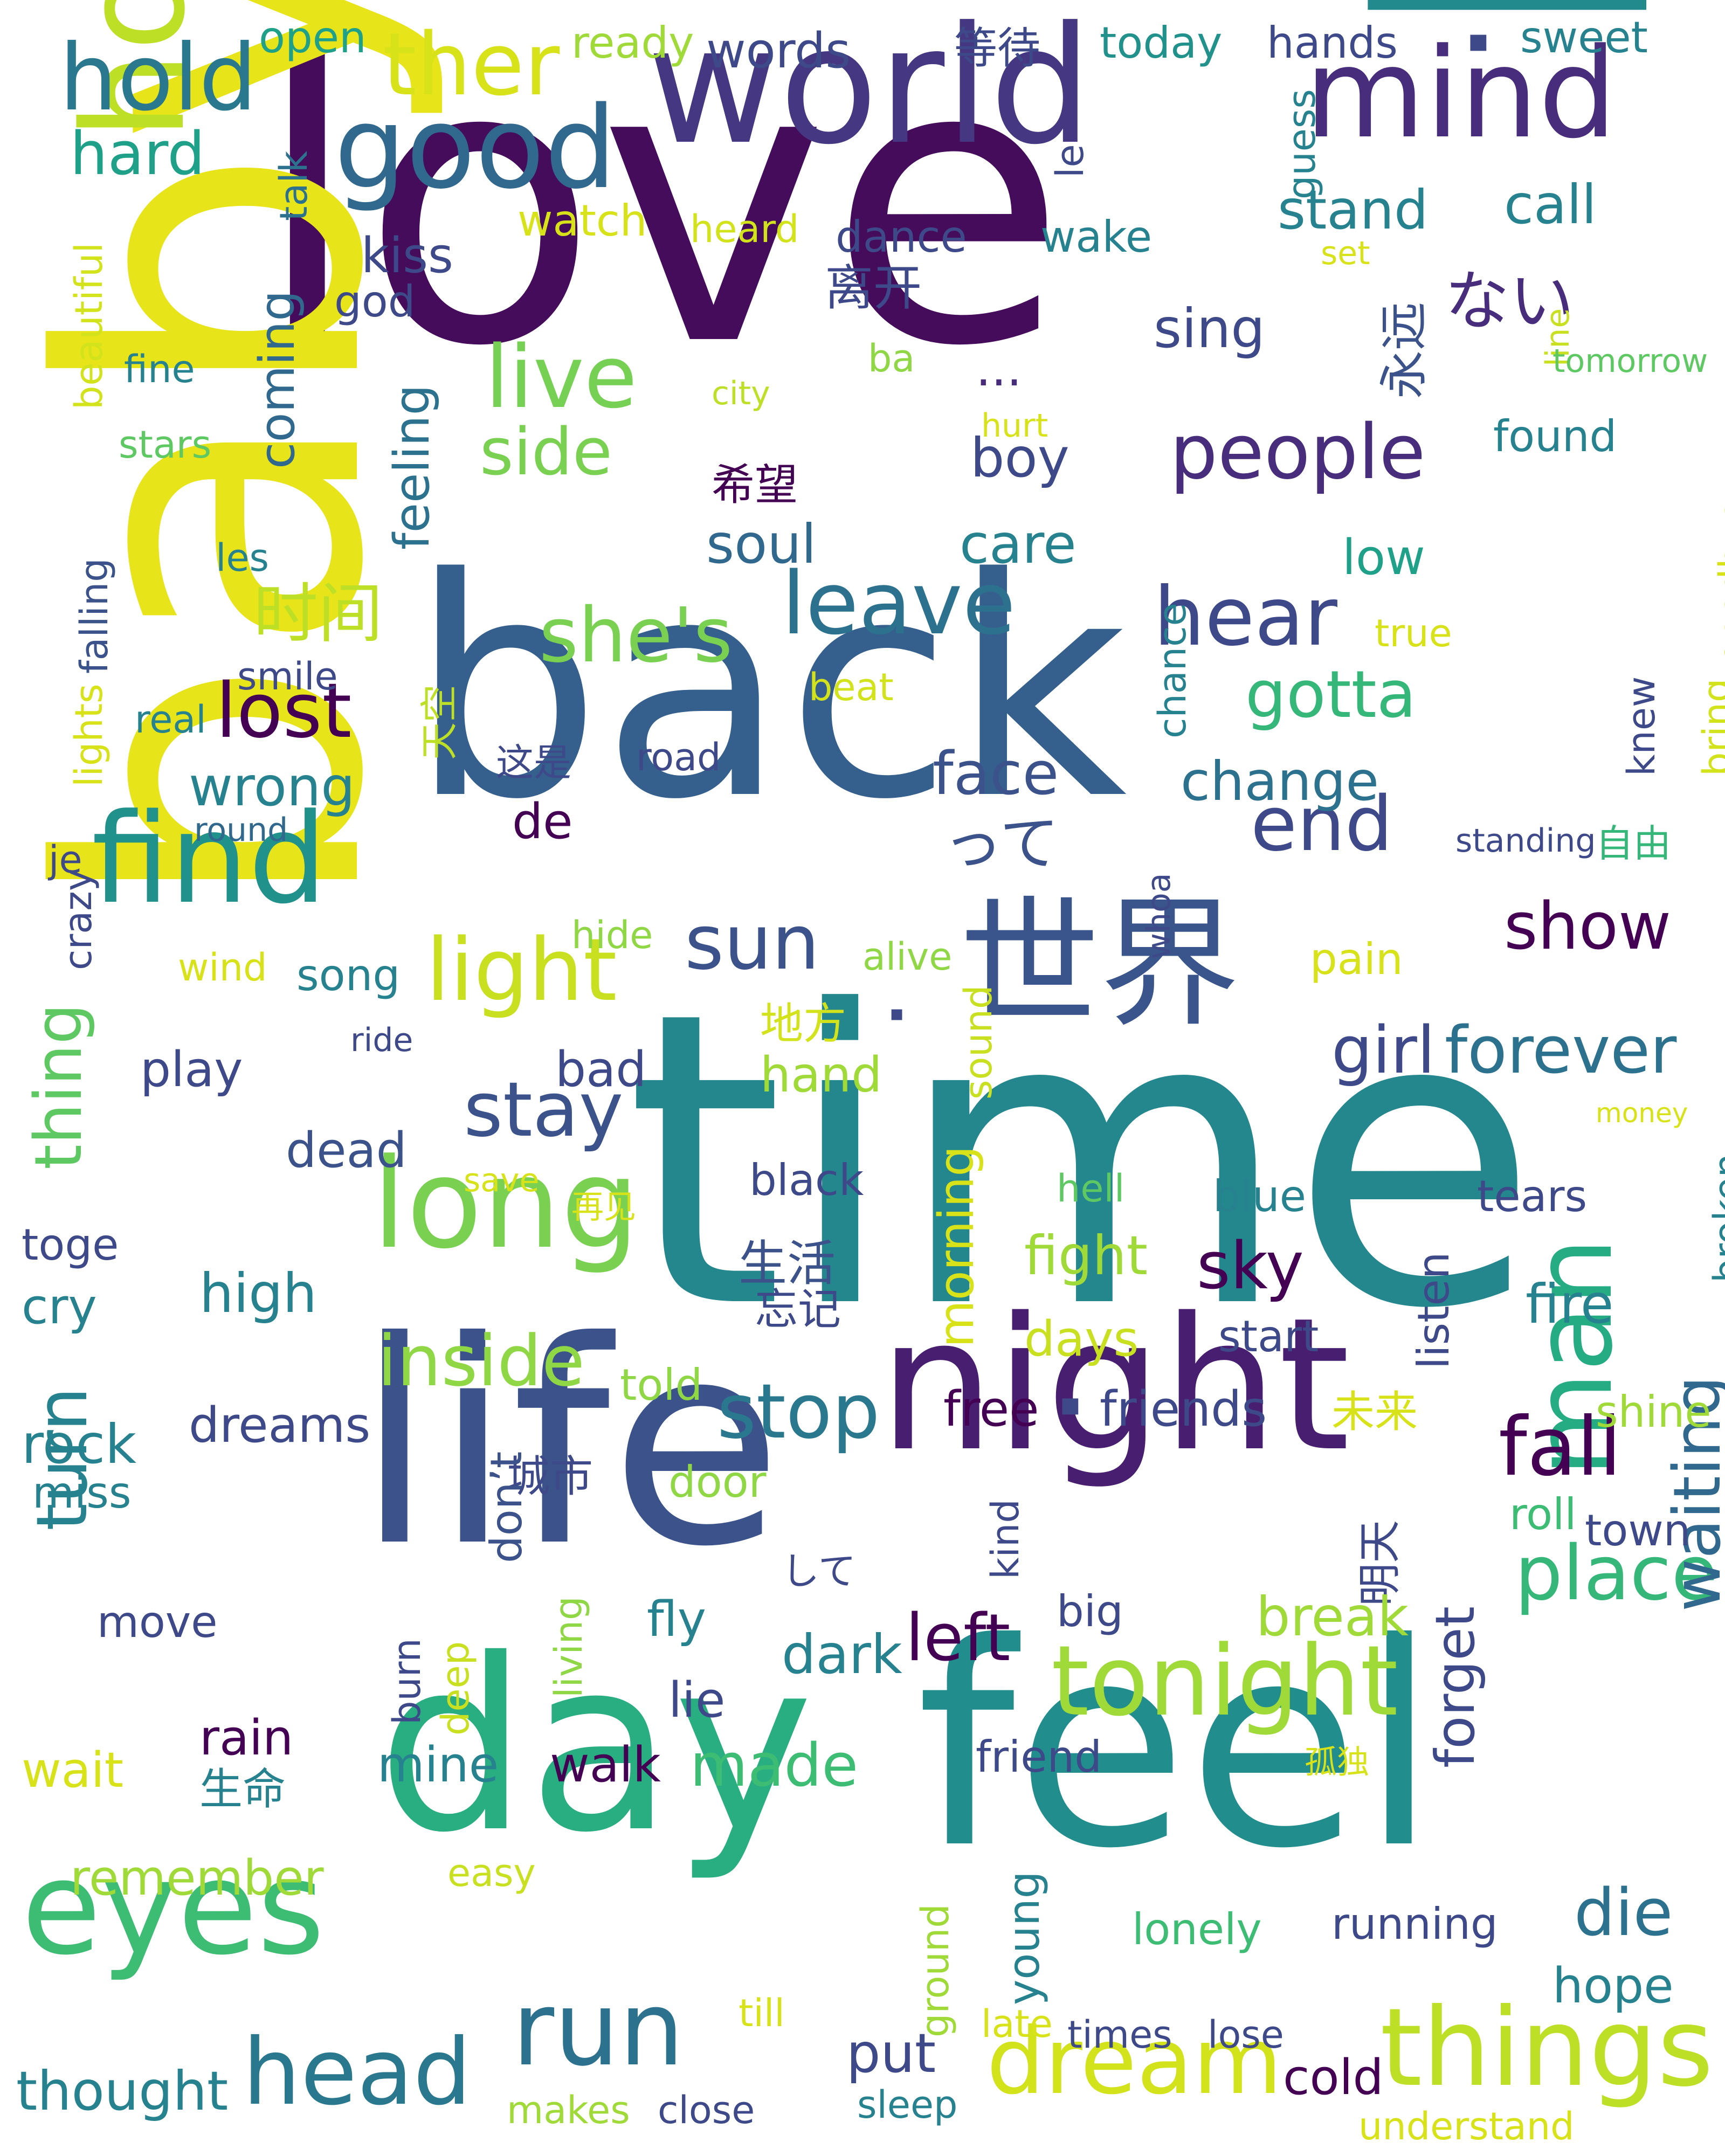 The width and height of the screenshot is (1725, 2156). What do you see at coordinates (1466, 2126) in the screenshot?
I see `word-understand: understand` at bounding box center [1466, 2126].